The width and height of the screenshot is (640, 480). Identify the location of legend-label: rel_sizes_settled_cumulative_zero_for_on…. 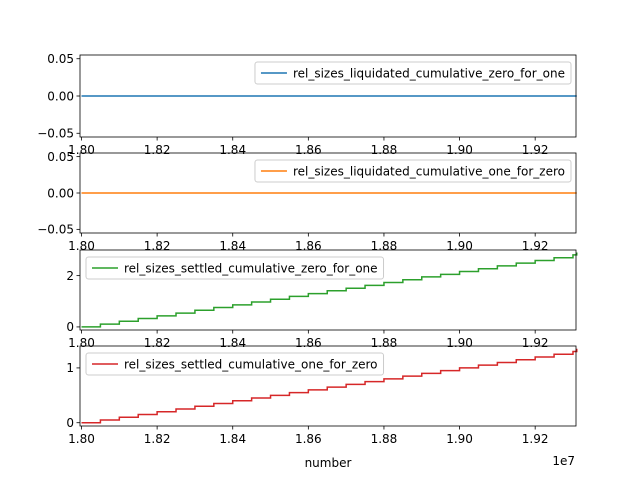
(251, 268).